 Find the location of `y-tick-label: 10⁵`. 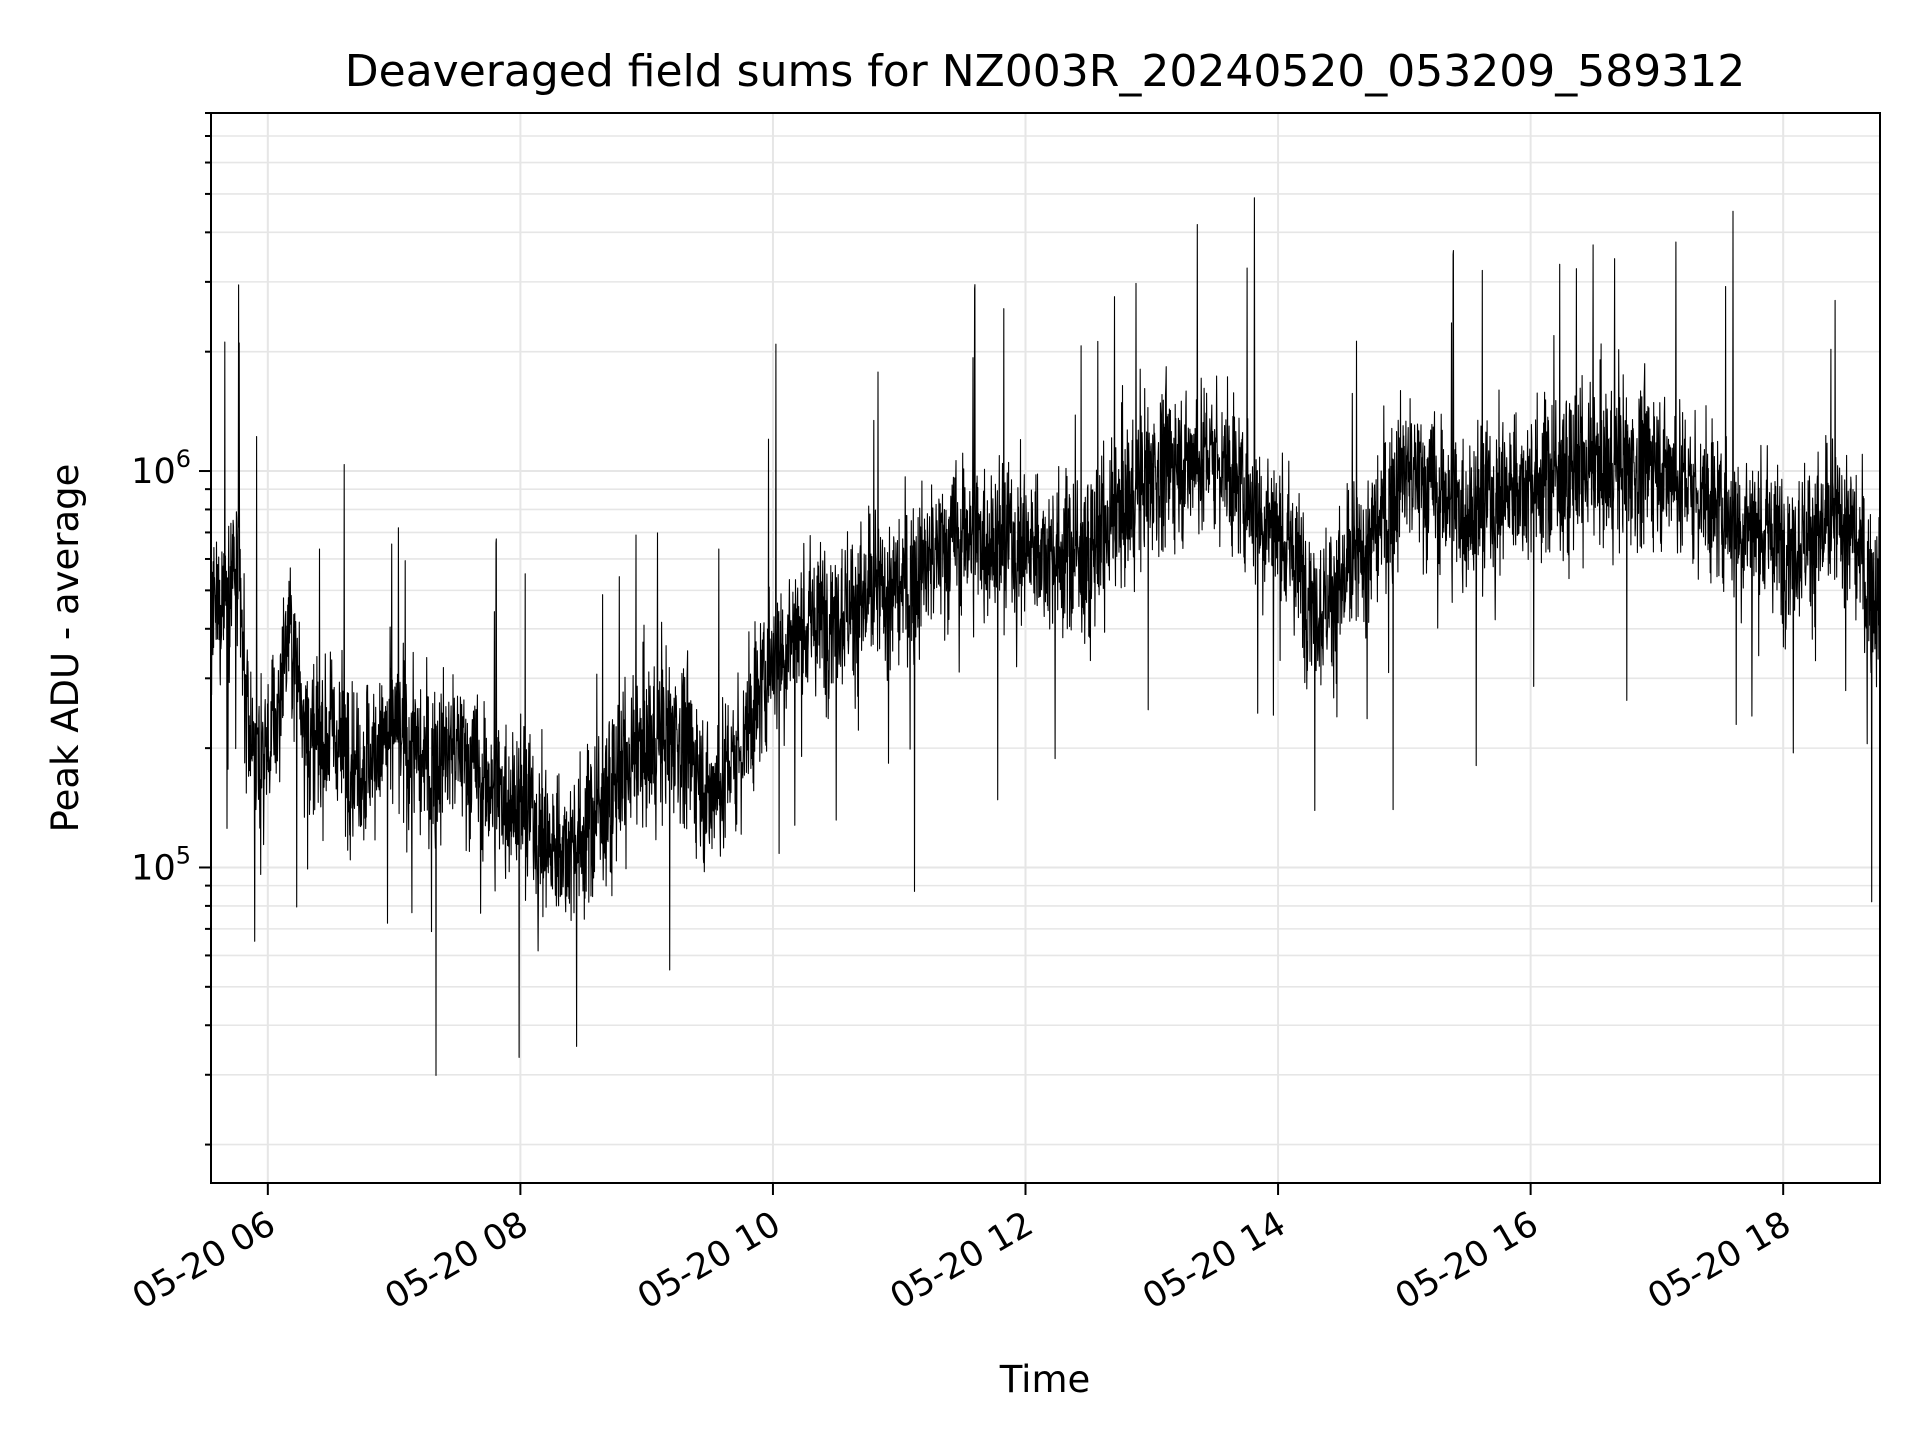

y-tick-label: 10⁵ is located at coordinates (161, 864).